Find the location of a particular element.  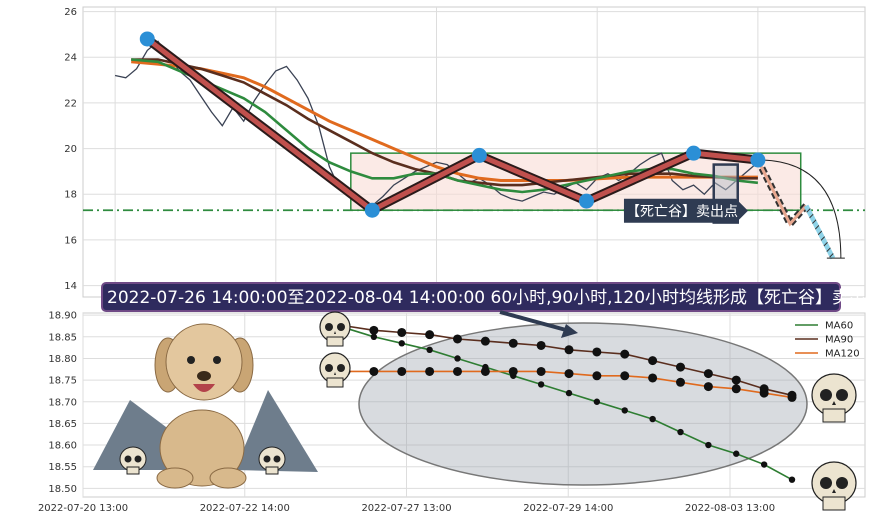

projection-arc is located at coordinates (799, 209).